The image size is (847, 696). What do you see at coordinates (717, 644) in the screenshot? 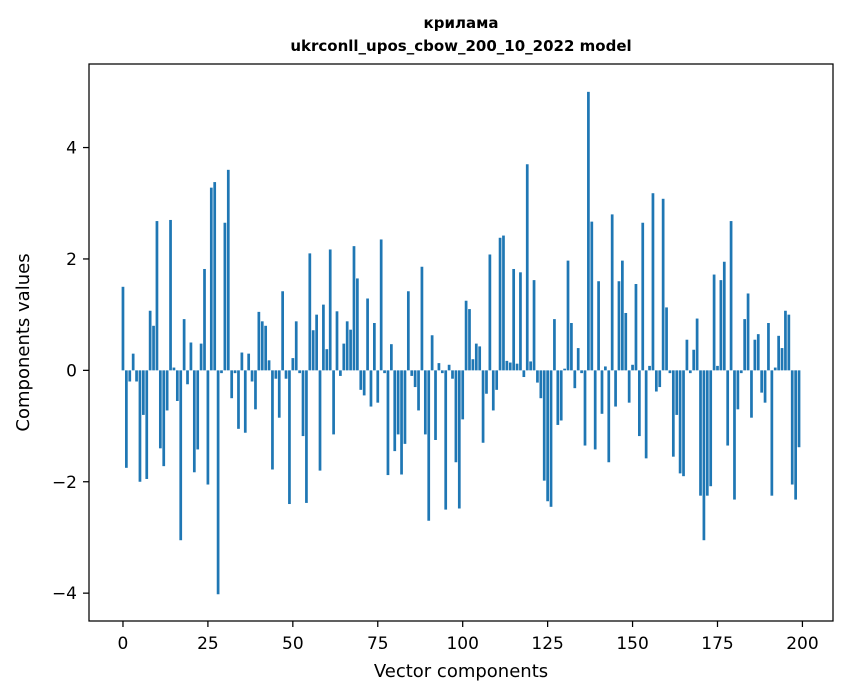
I see `x-tick-label: 175` at bounding box center [717, 644].